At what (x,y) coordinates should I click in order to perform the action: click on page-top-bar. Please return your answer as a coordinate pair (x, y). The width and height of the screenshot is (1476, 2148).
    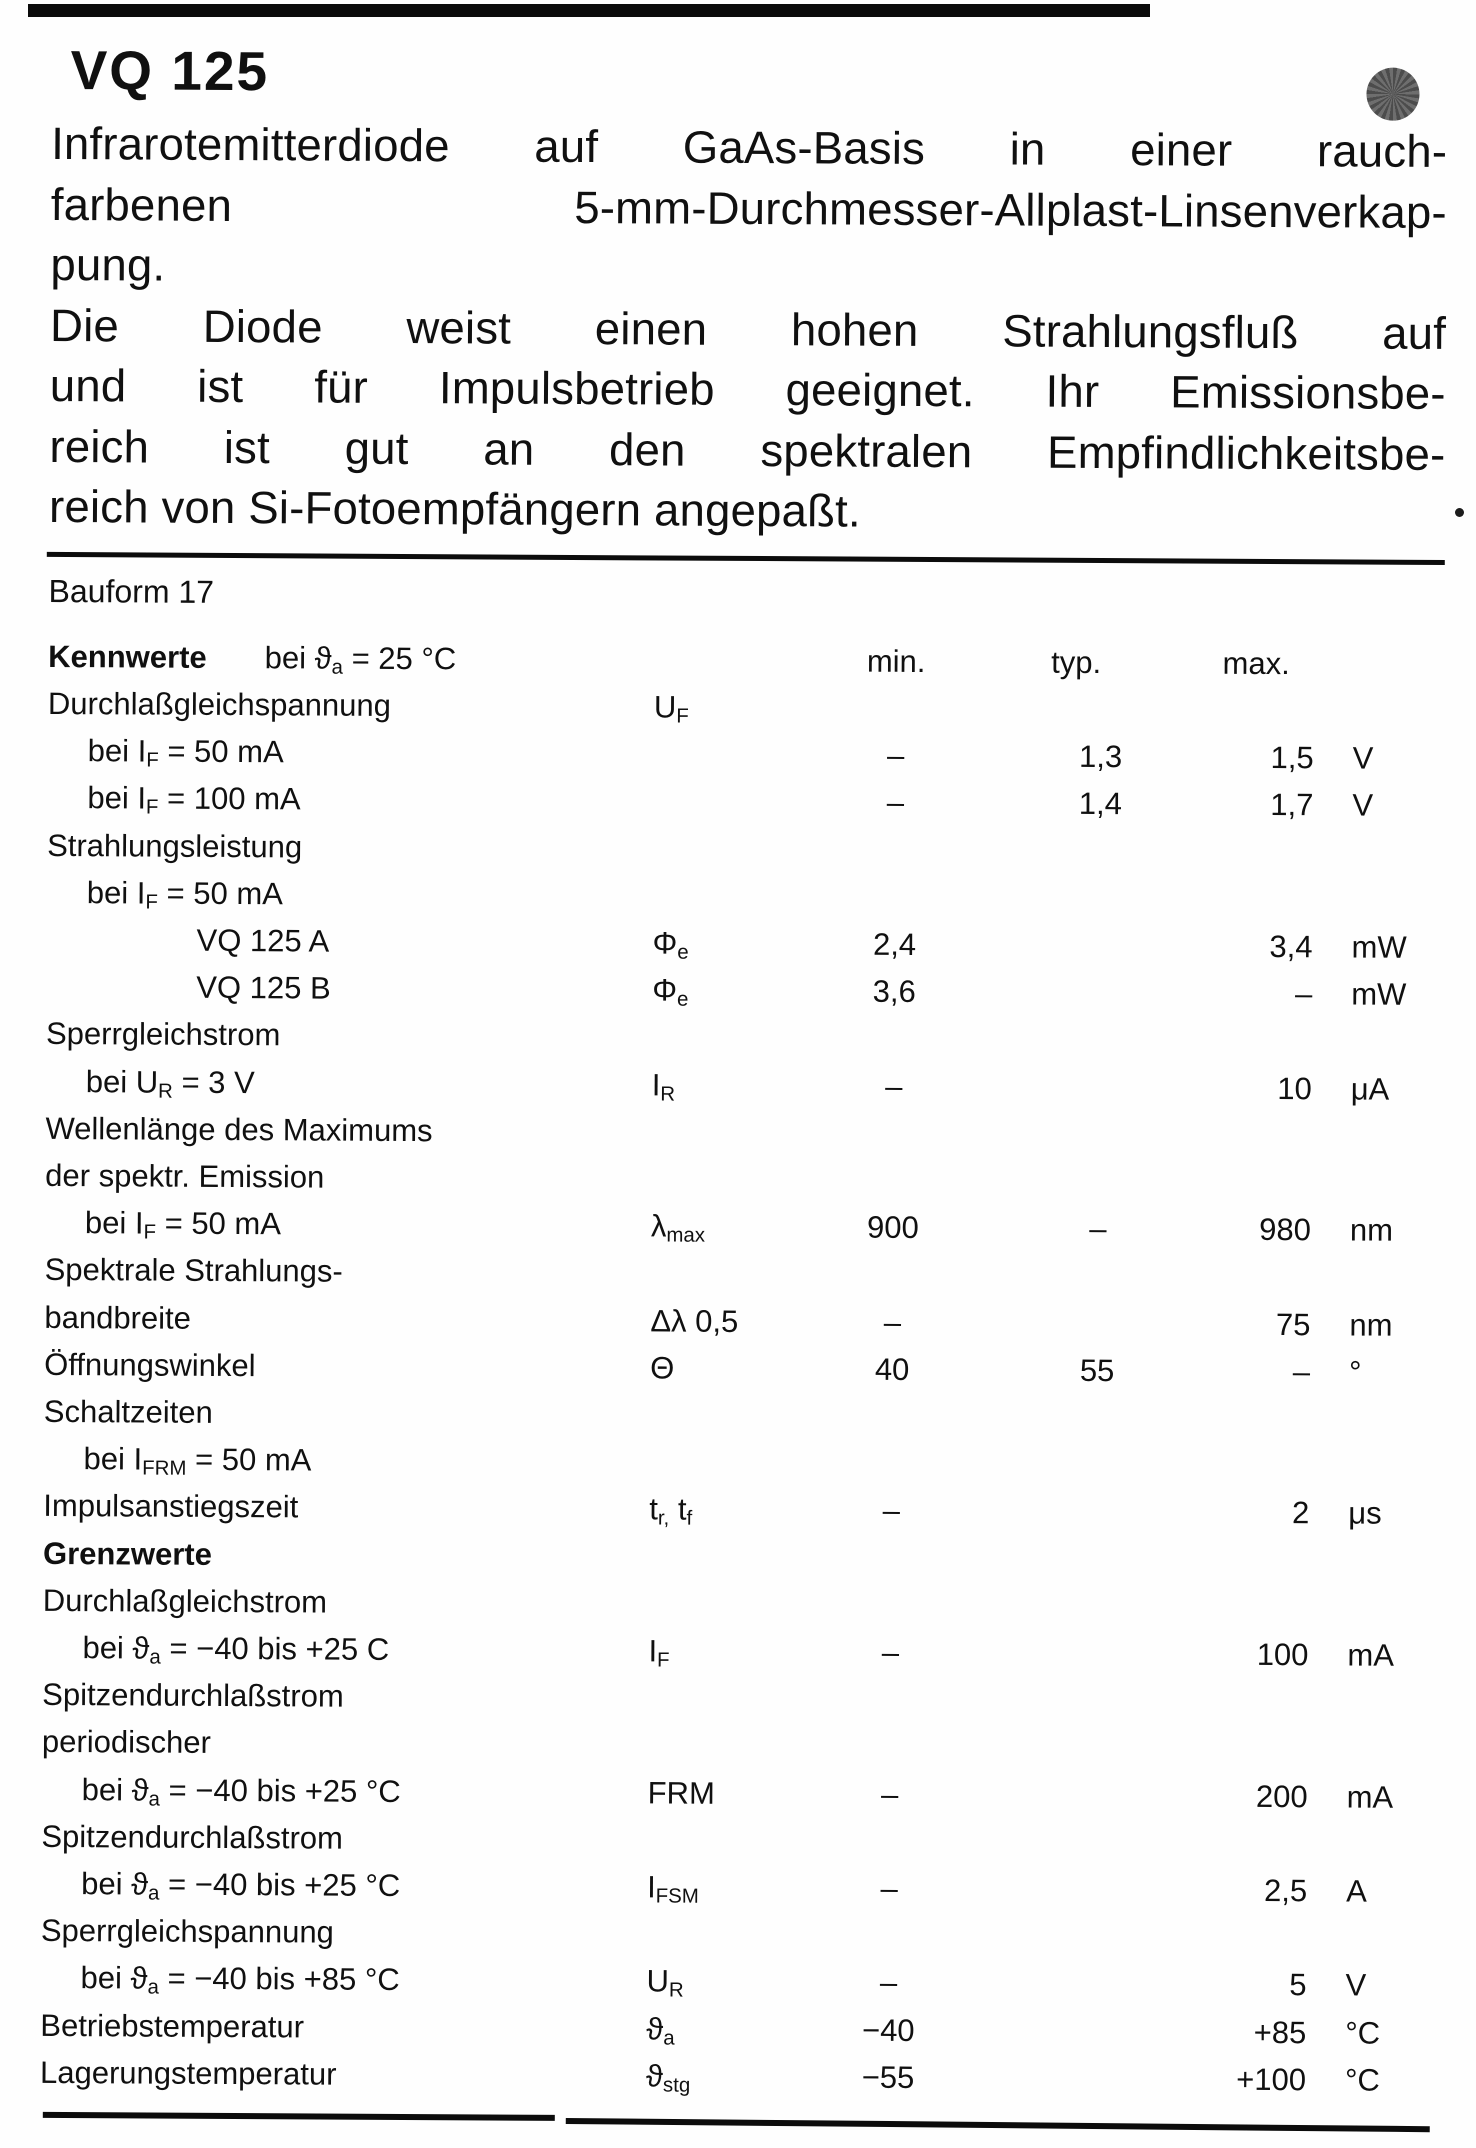
    Looking at the image, I should click on (589, 10).